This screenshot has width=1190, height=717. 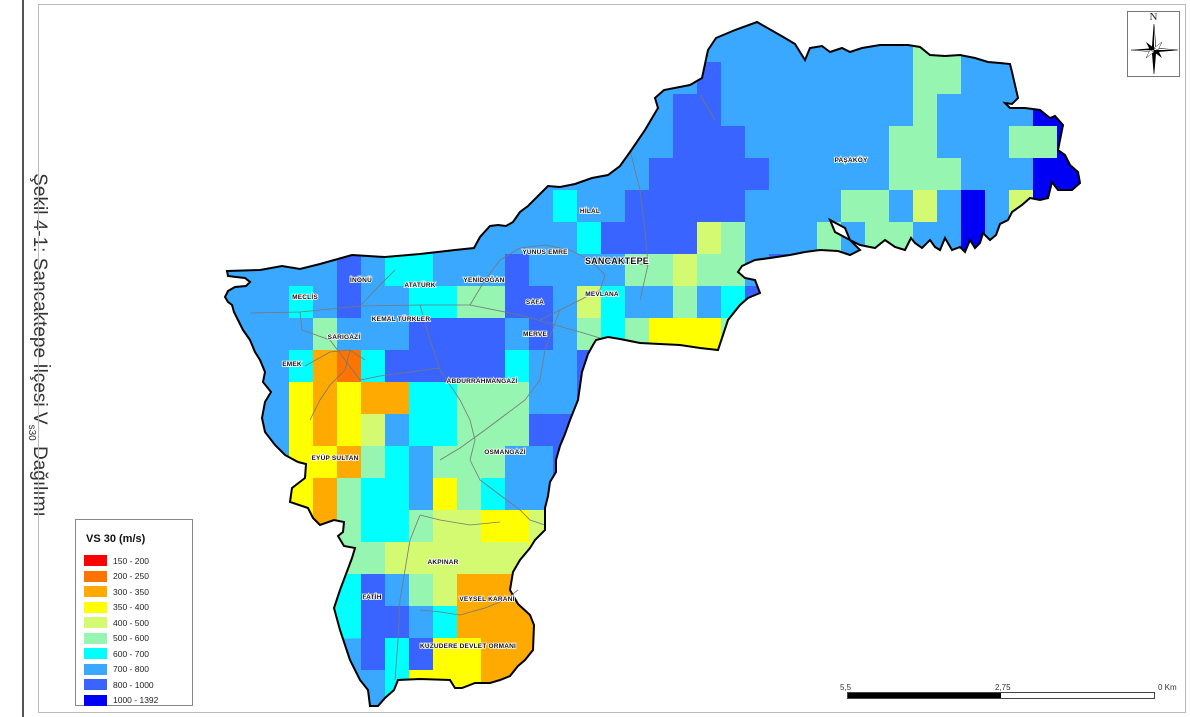 What do you see at coordinates (305, 297) in the screenshot?
I see `place-label: MECLİS` at bounding box center [305, 297].